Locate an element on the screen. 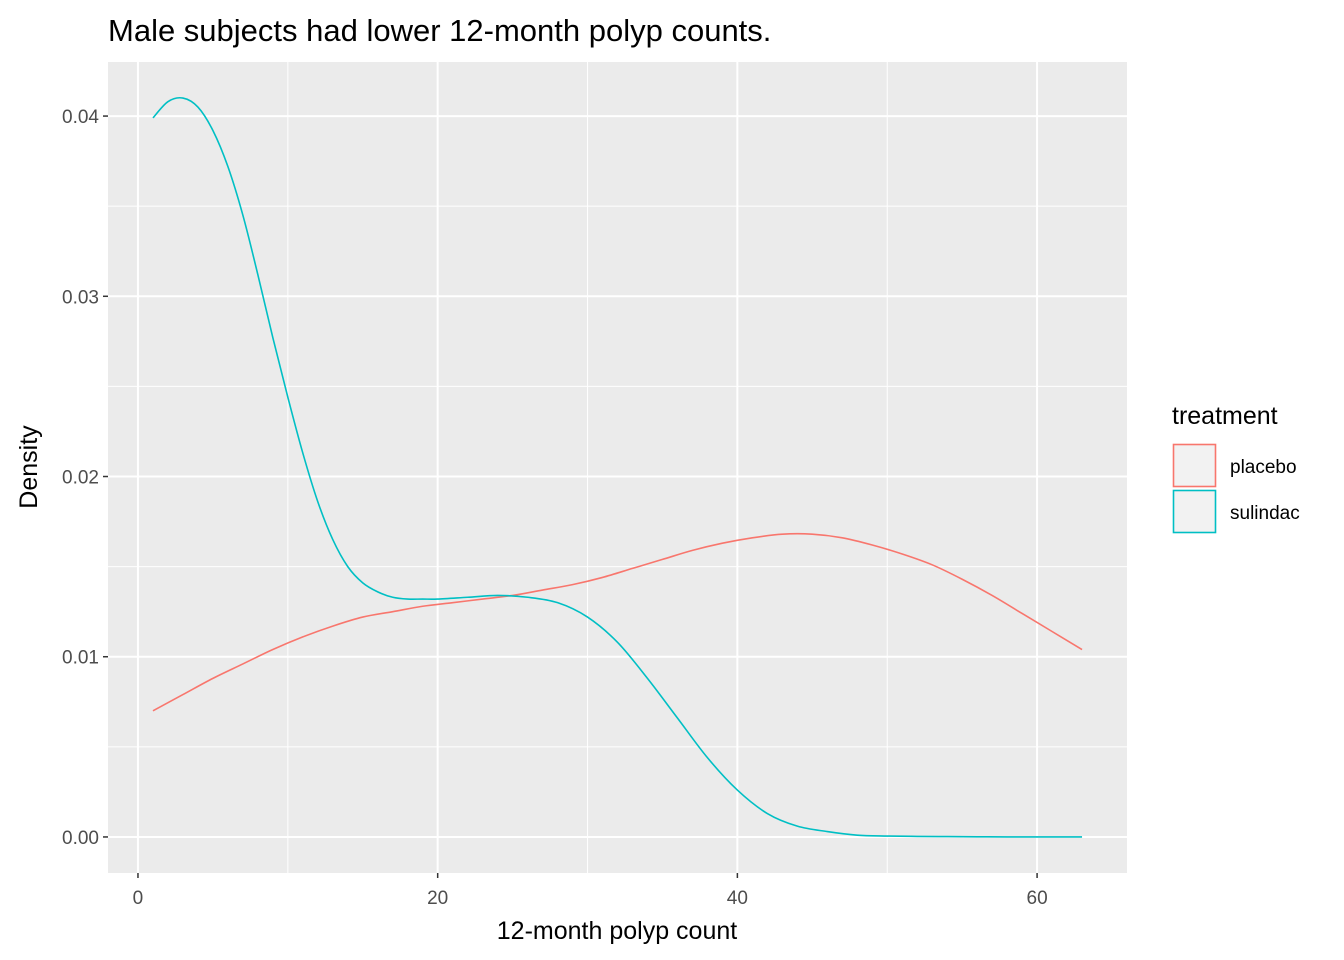 The height and width of the screenshot is (960, 1344). x-tick-label: 20 is located at coordinates (437, 898).